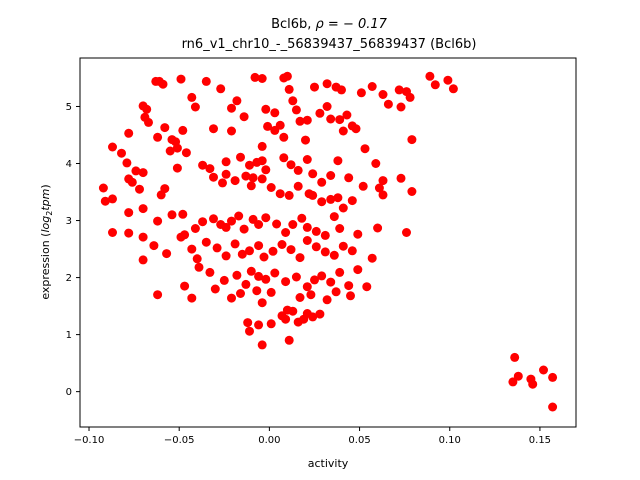 The height and width of the screenshot is (480, 640). I want to click on chart-title-rho: ρ = − 0.17, so click(352, 24).